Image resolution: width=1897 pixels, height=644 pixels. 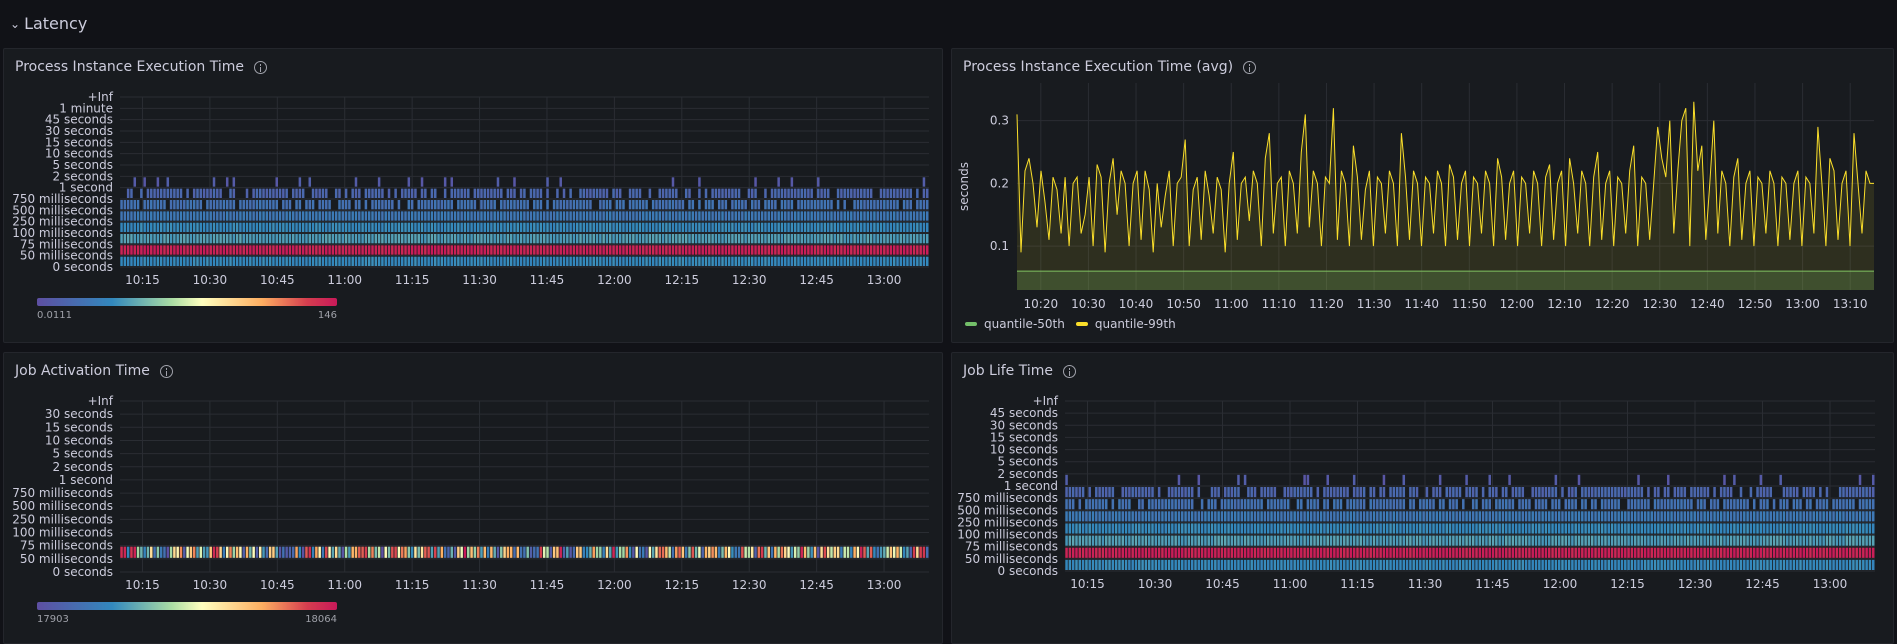 I want to click on chevron-down-icon: ⌄, so click(x=15, y=24).